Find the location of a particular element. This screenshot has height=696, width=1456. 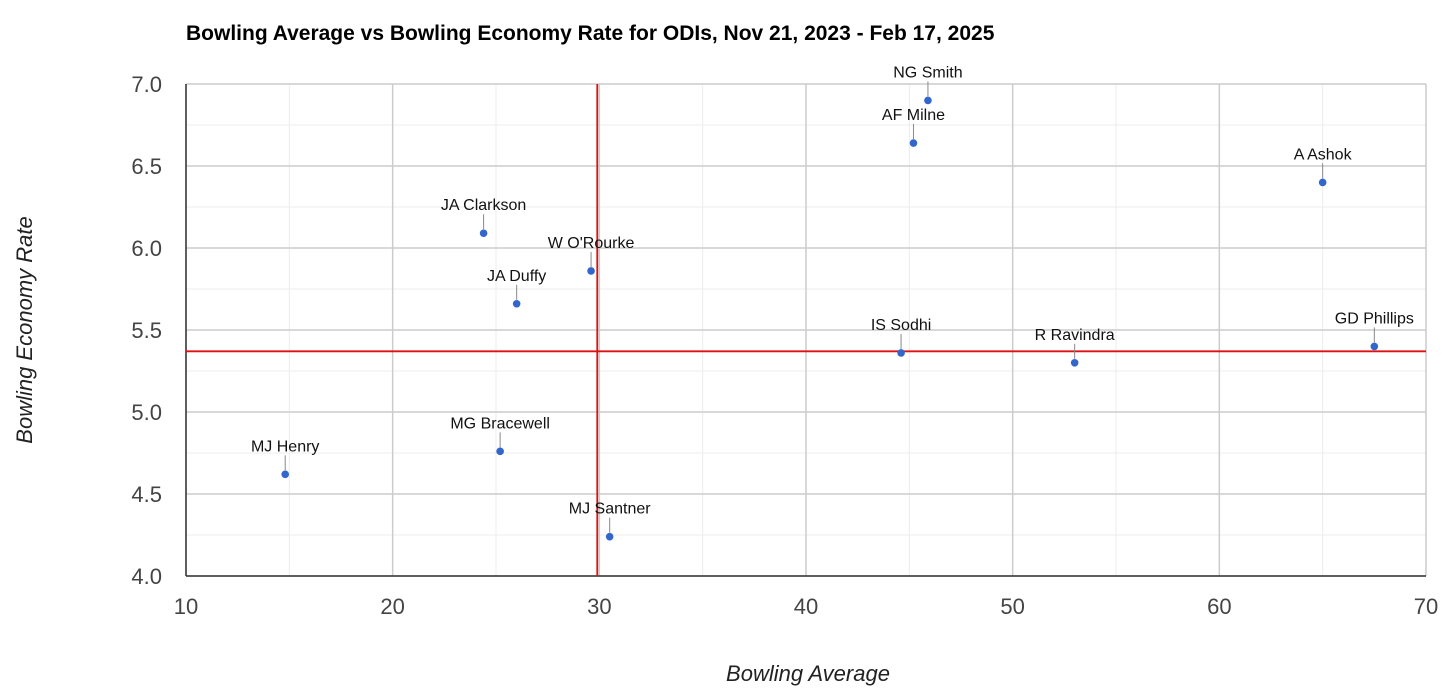

y-tick-label: 6.5 is located at coordinates (146, 166).